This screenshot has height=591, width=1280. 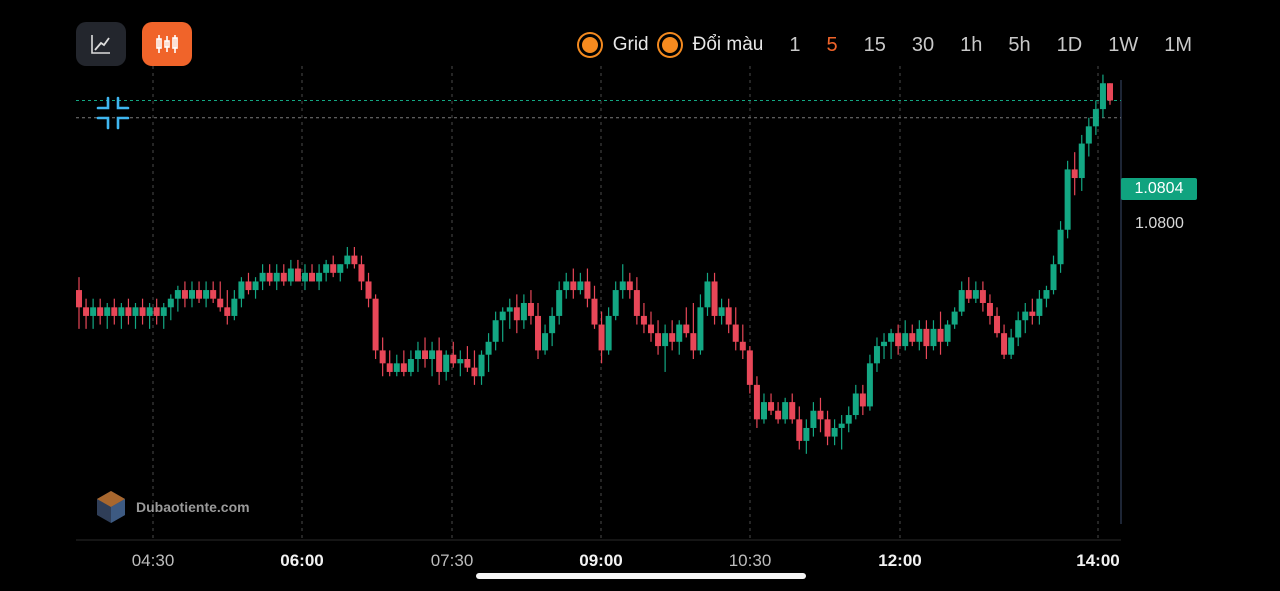 I want to click on timeframe-1D: 1D, so click(x=1069, y=44).